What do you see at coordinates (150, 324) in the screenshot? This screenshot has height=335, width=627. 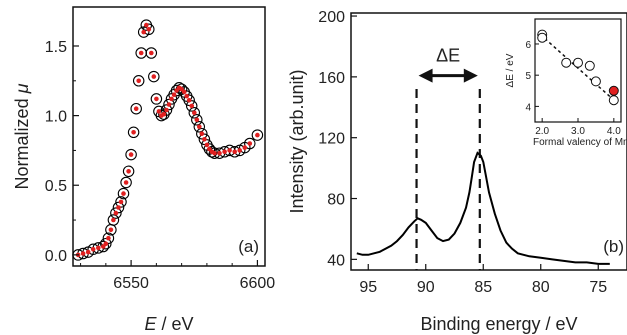 I see `panel-a-x-axis-var: E` at bounding box center [150, 324].